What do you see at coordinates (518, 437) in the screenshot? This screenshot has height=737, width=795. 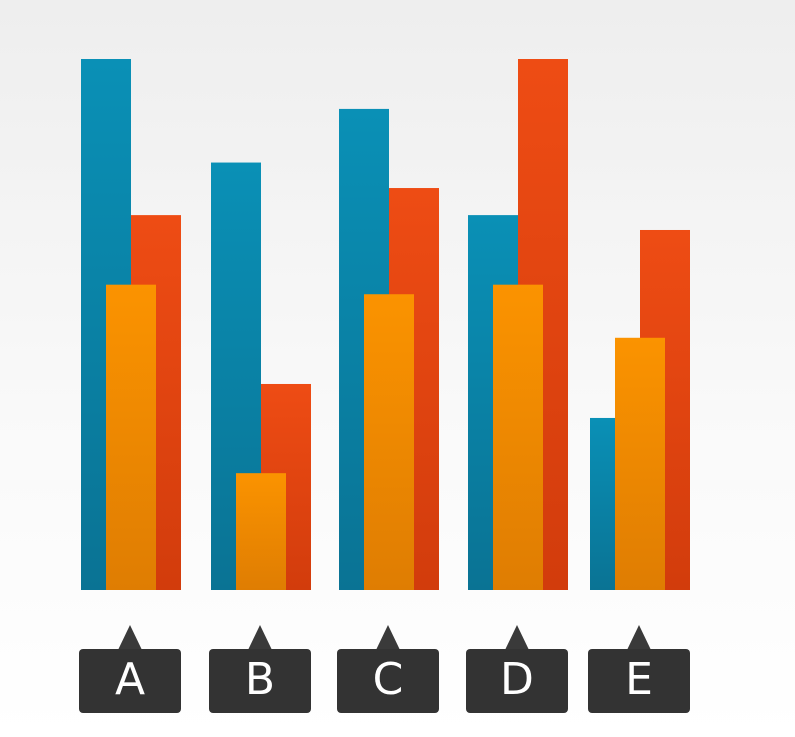 I see `bar-series-3-d` at bounding box center [518, 437].